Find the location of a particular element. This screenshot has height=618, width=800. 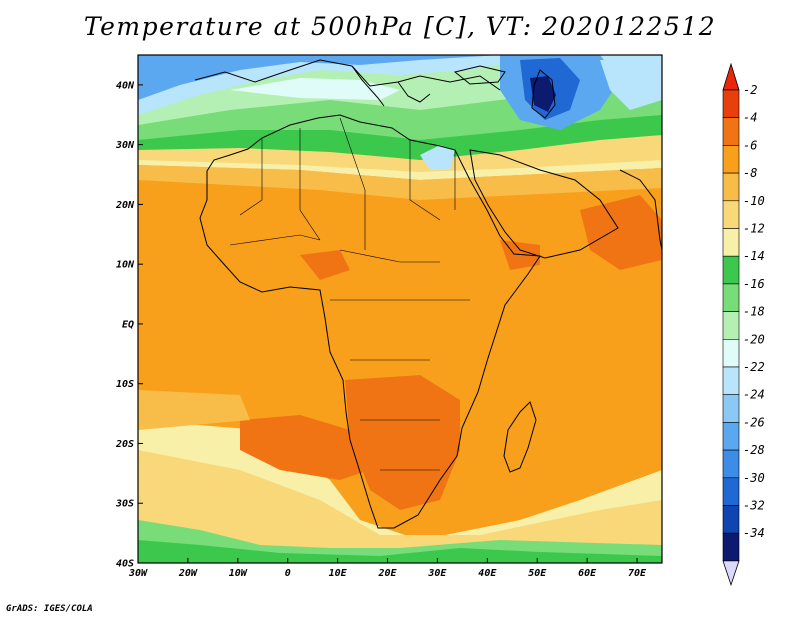

colorbar-label: -20 is located at coordinates (754, 339).